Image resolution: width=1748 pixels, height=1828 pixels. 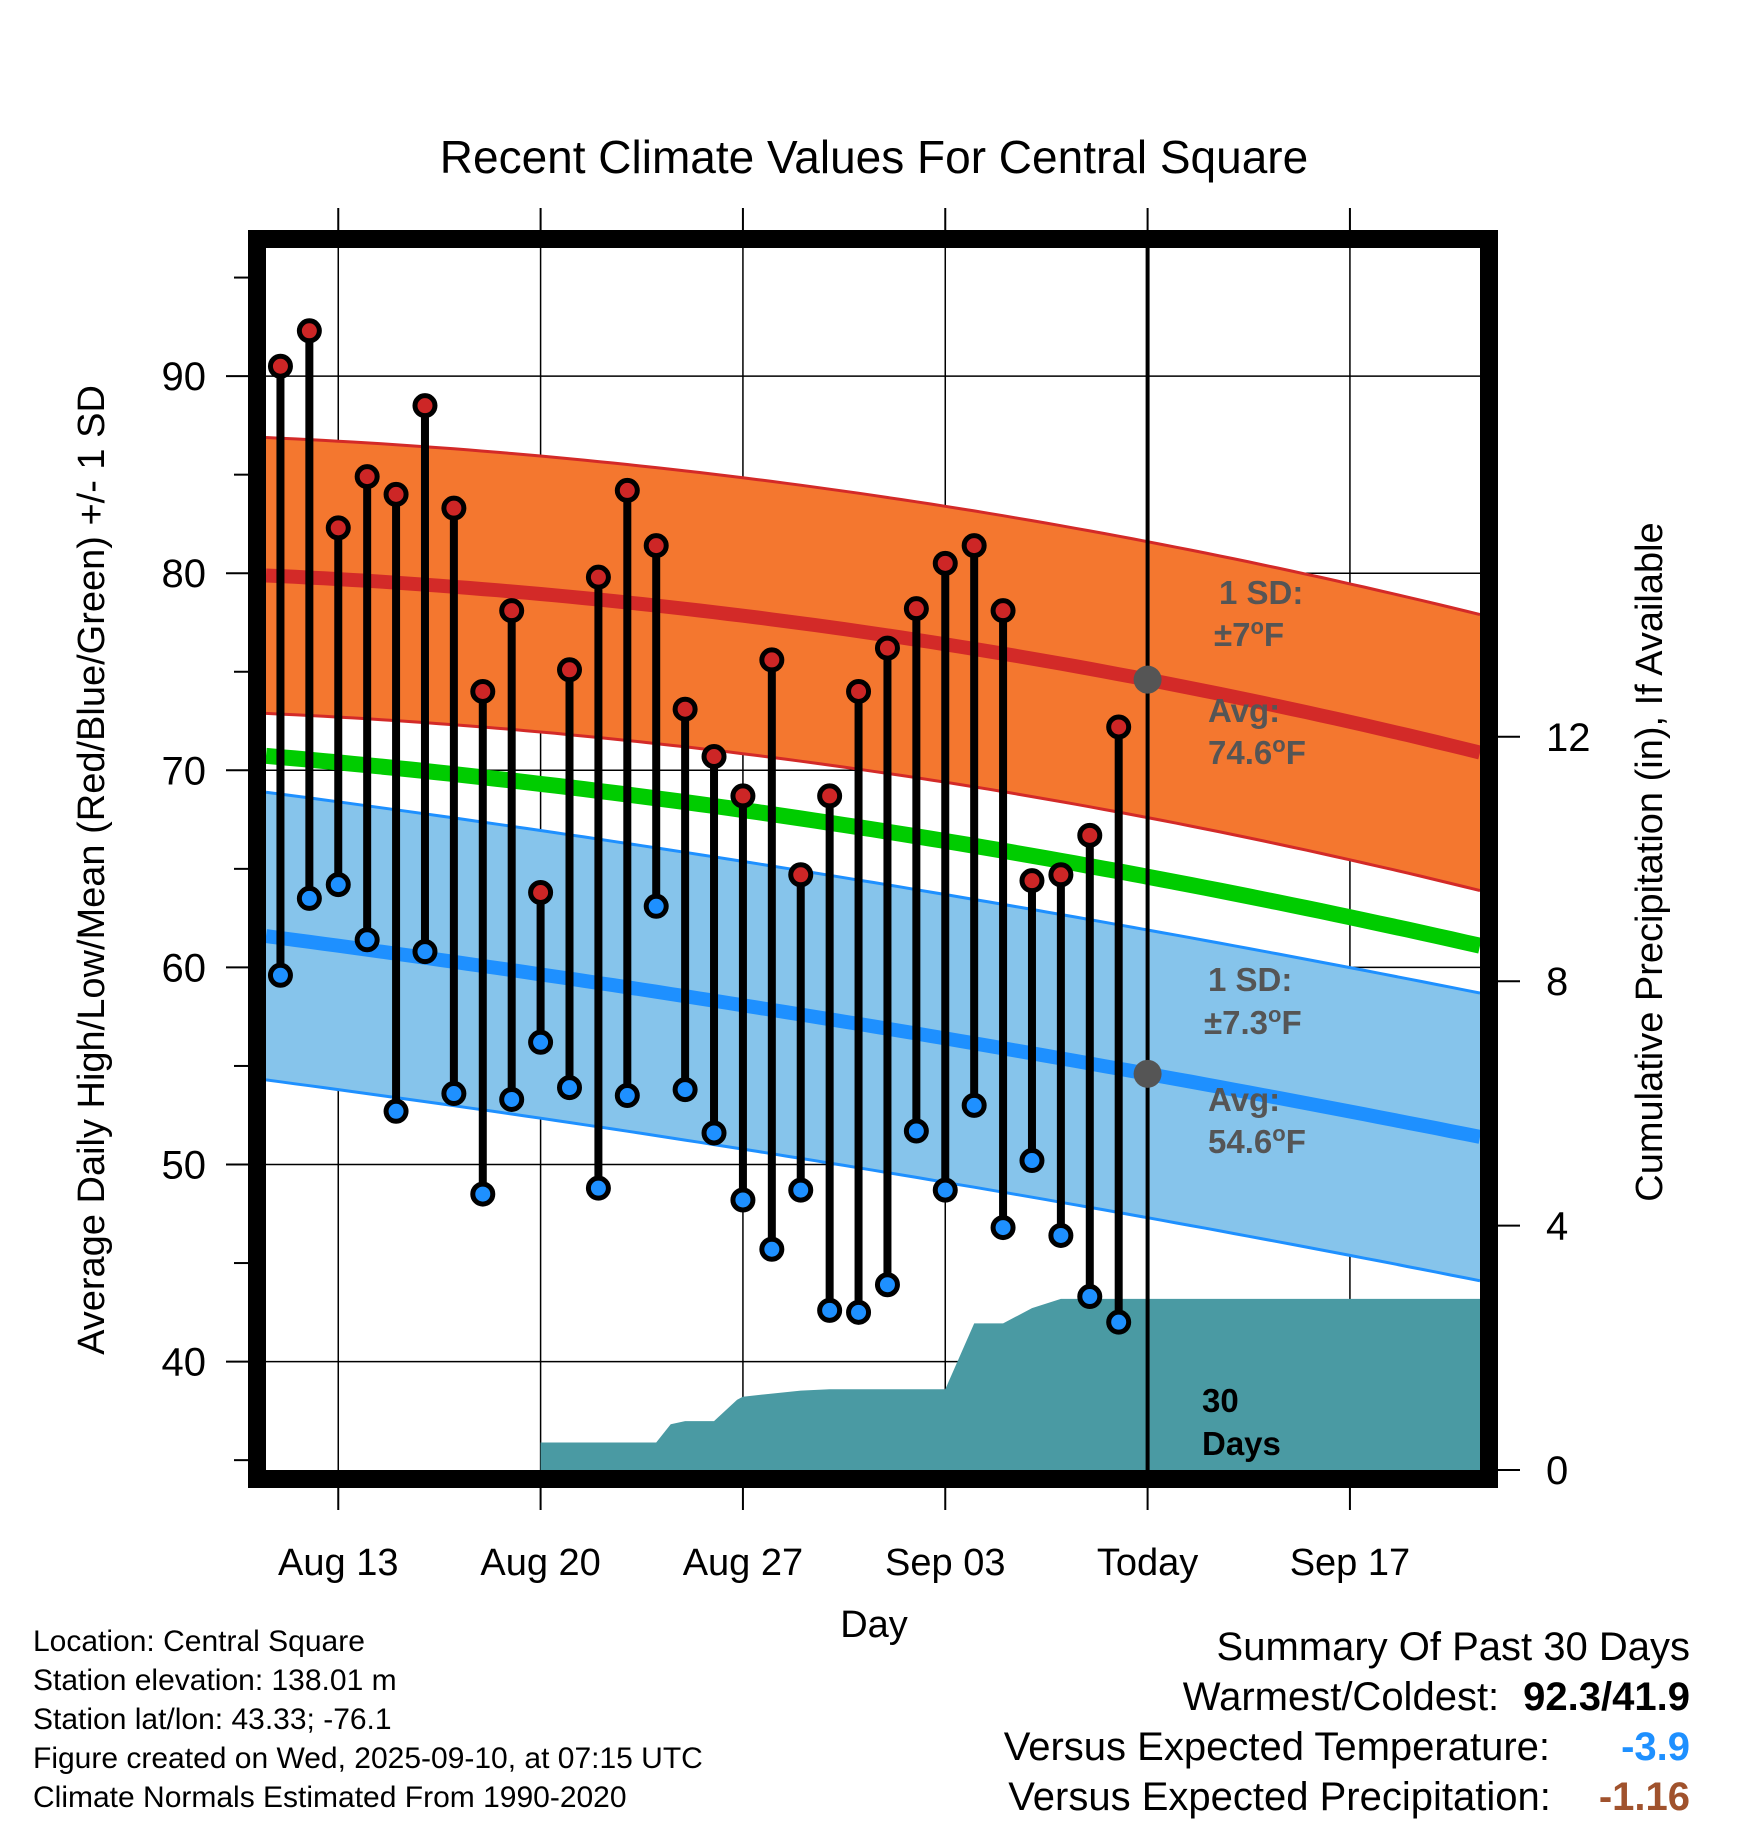 What do you see at coordinates (1249, 633) in the screenshot?
I see `high-sd-value: ±7oF` at bounding box center [1249, 633].